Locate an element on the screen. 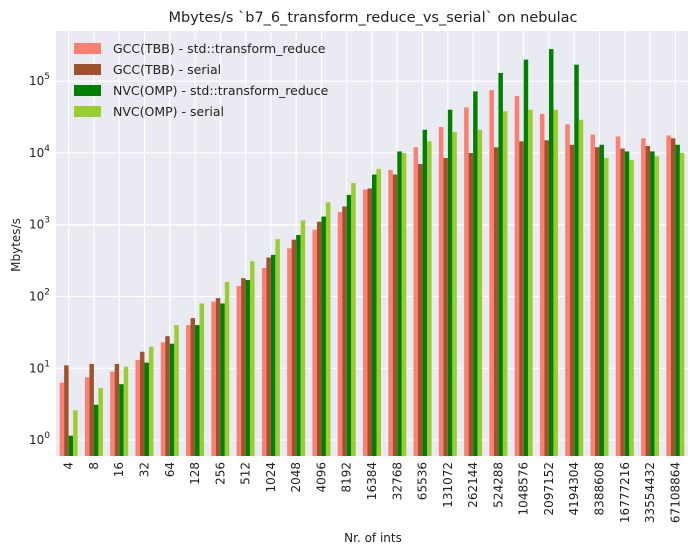  x-tick-label: 8 is located at coordinates (94, 466).